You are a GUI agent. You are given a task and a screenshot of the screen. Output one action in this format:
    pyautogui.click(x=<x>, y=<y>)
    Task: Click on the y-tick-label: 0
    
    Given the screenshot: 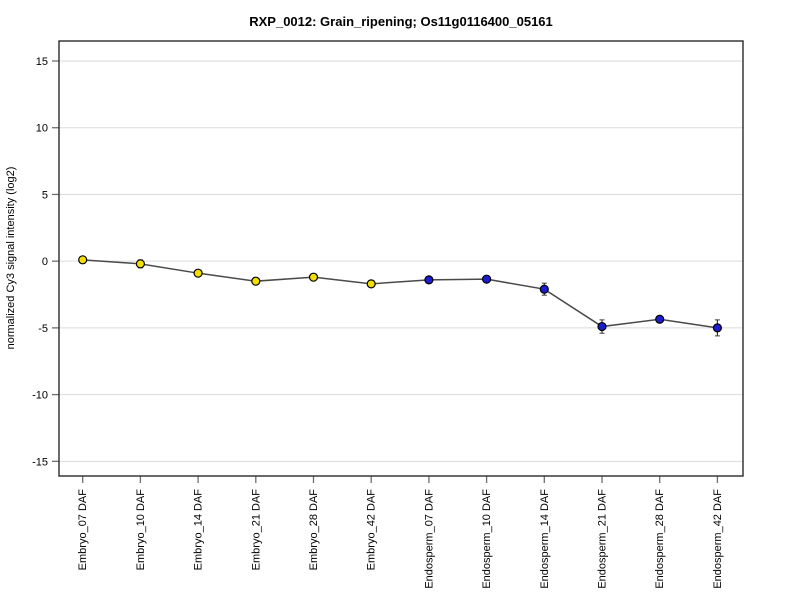 What is the action you would take?
    pyautogui.click(x=45, y=262)
    